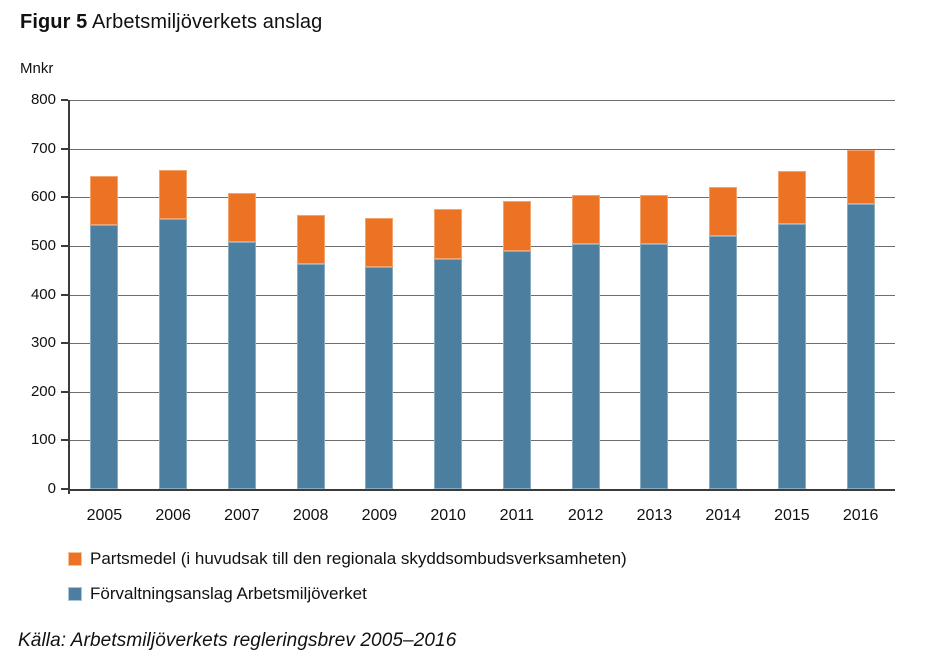  I want to click on bar-segment-2014-förvaltningsanslag, so click(723, 362).